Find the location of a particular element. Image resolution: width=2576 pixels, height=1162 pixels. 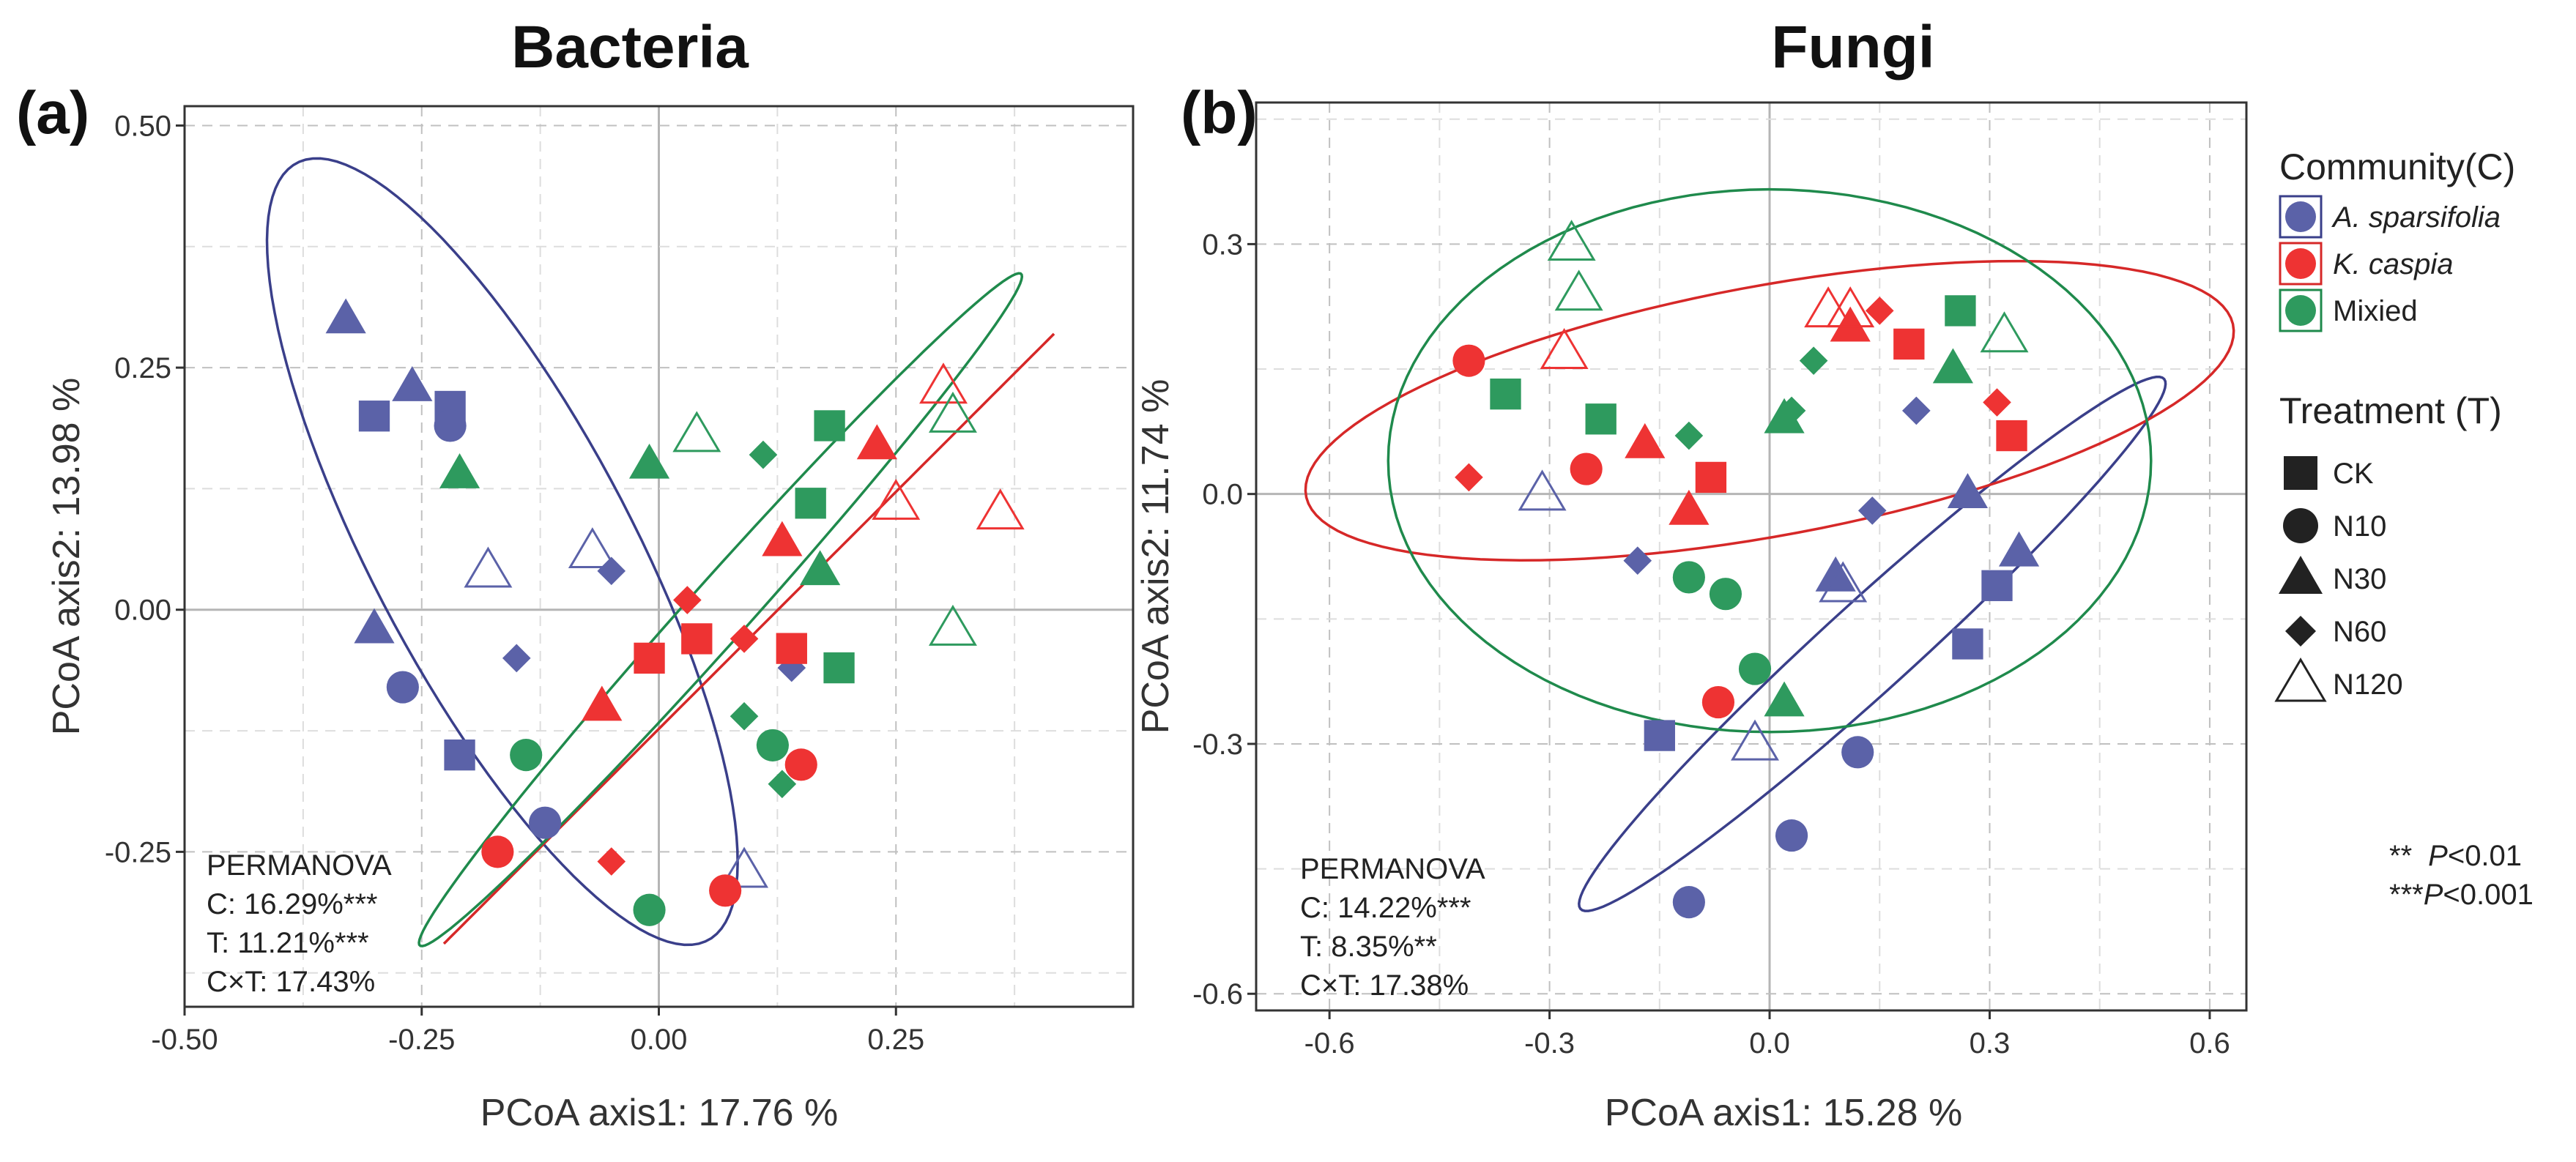

y-tick-label: 0.25 is located at coordinates (142, 368).